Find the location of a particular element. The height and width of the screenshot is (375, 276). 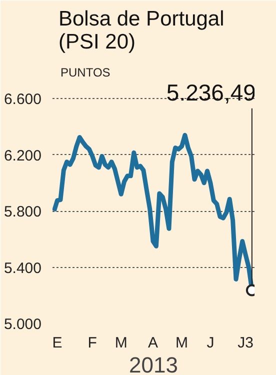

y-axis-title: PUNTOS is located at coordinates (85, 73).